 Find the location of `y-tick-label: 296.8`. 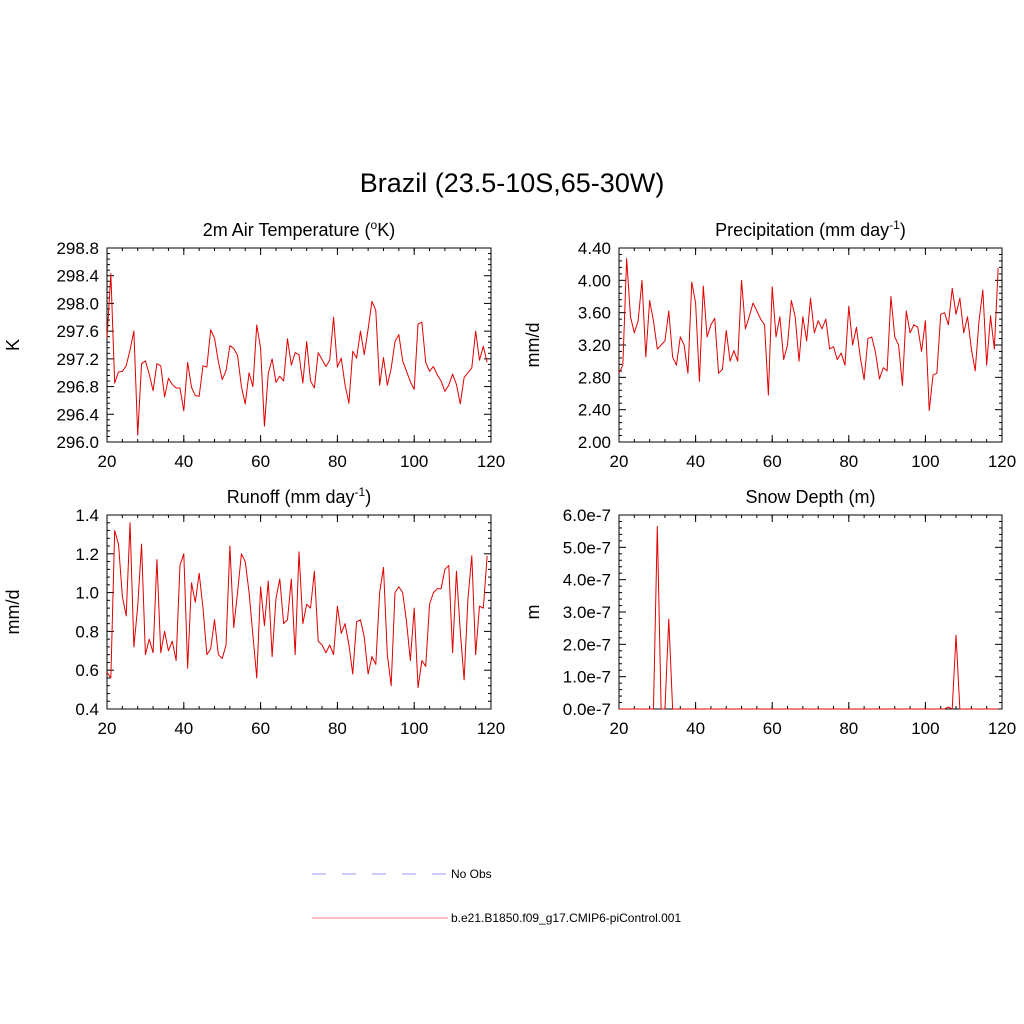

y-tick-label: 296.8 is located at coordinates (77, 387).